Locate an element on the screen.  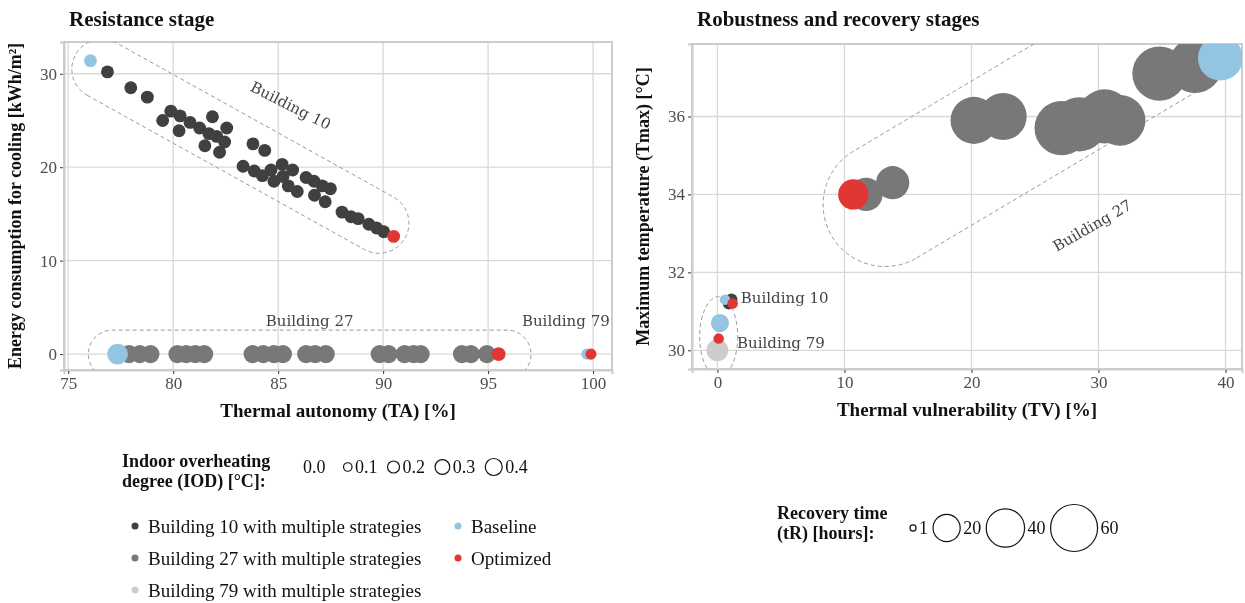
y-tick-label: 0 is located at coordinates (52, 355).